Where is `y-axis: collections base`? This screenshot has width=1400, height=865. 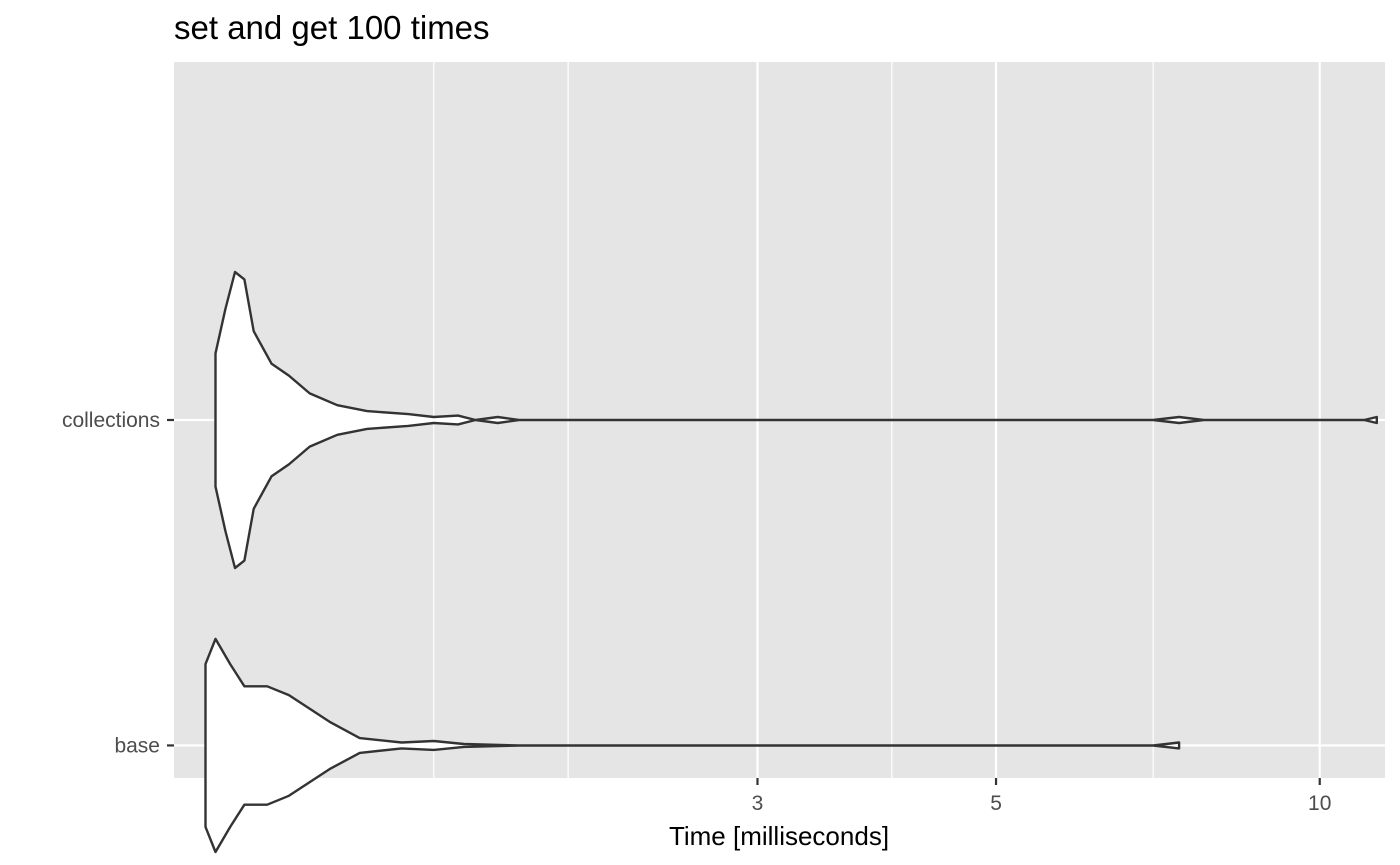 y-axis: collections base is located at coordinates (118, 583).